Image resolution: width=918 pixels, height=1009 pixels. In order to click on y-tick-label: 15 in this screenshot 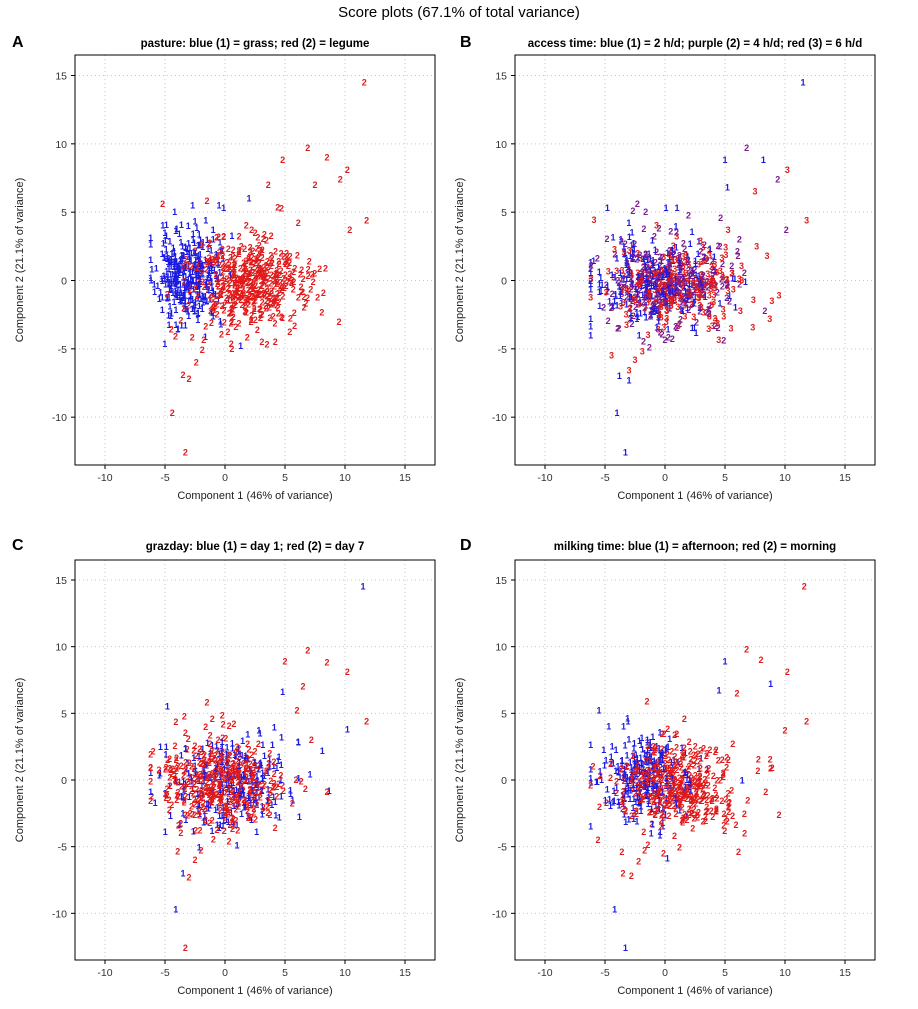, I will do `click(61, 77)`.